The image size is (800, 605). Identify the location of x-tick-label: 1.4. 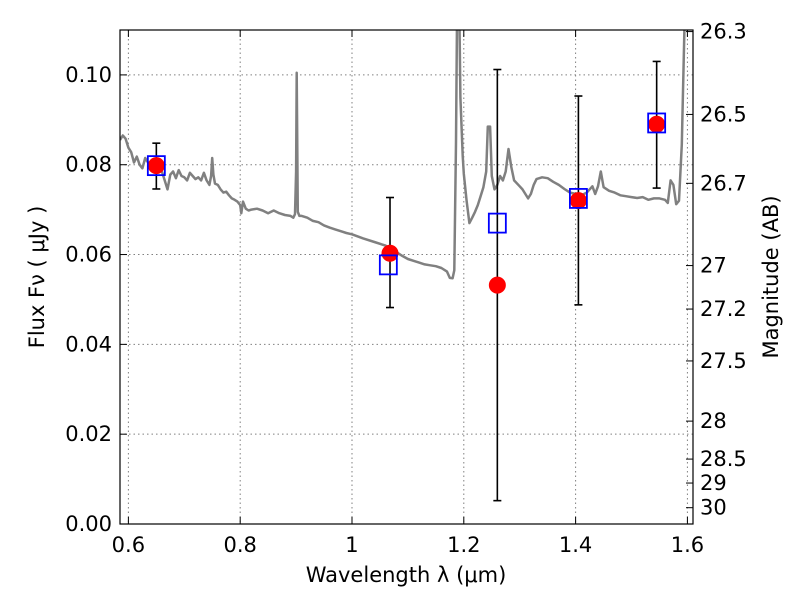
(575, 545).